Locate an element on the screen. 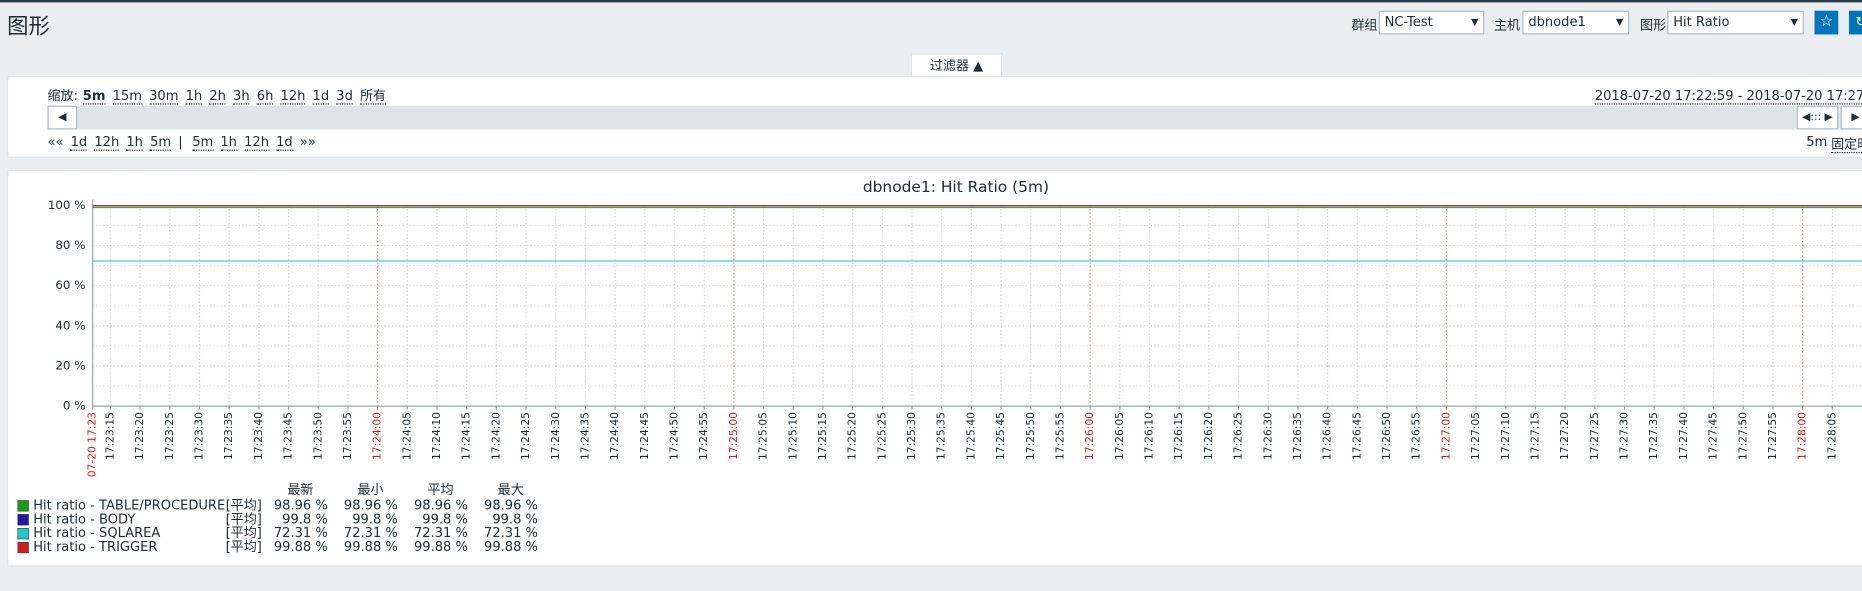 The width and height of the screenshot is (1862, 591). x-tick-label: 17:26:50 is located at coordinates (1386, 436).